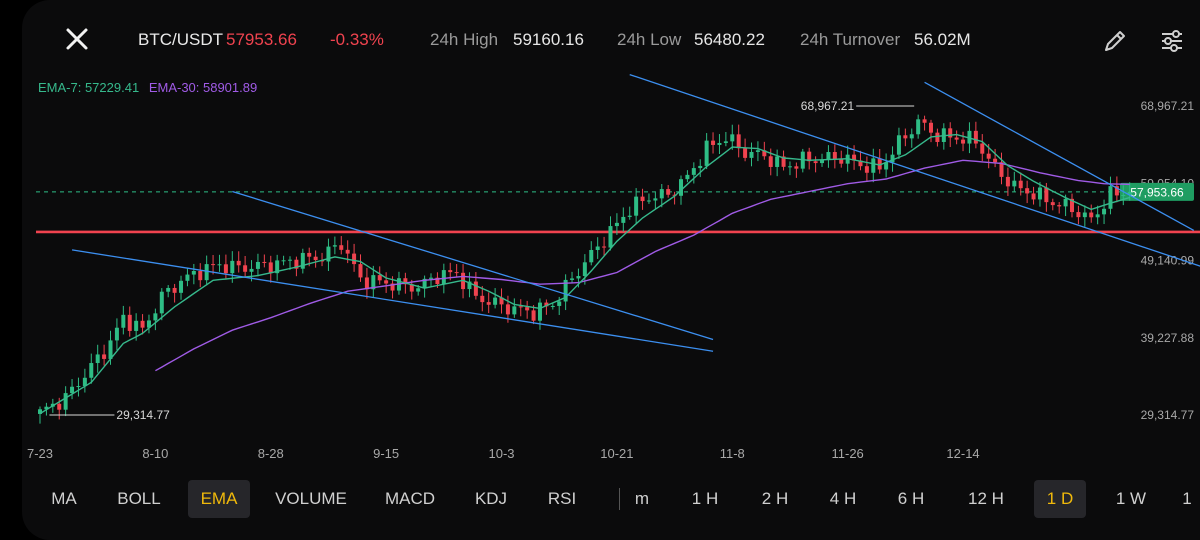  I want to click on close-icon, so click(77, 39).